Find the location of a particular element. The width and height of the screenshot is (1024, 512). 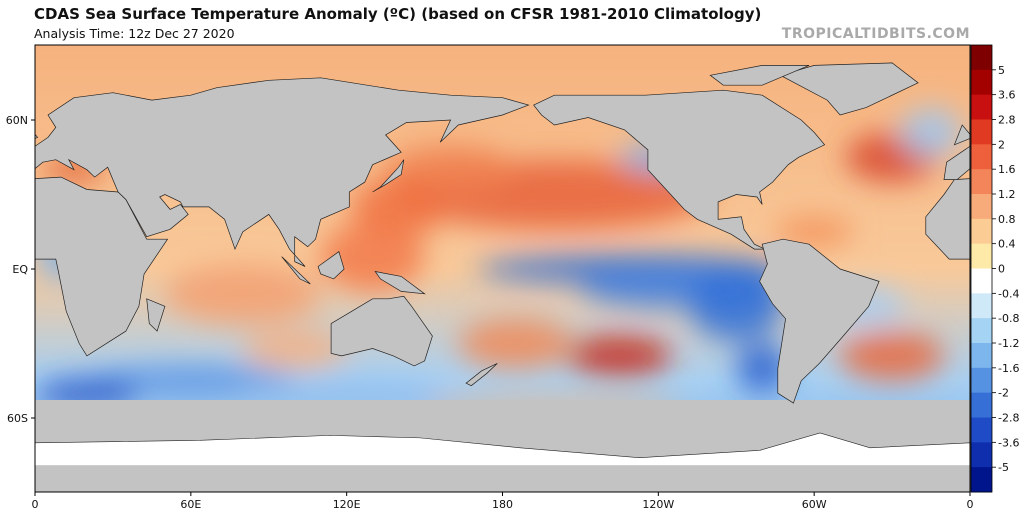

colorbar-label: -0.8 is located at coordinates (1008, 318).